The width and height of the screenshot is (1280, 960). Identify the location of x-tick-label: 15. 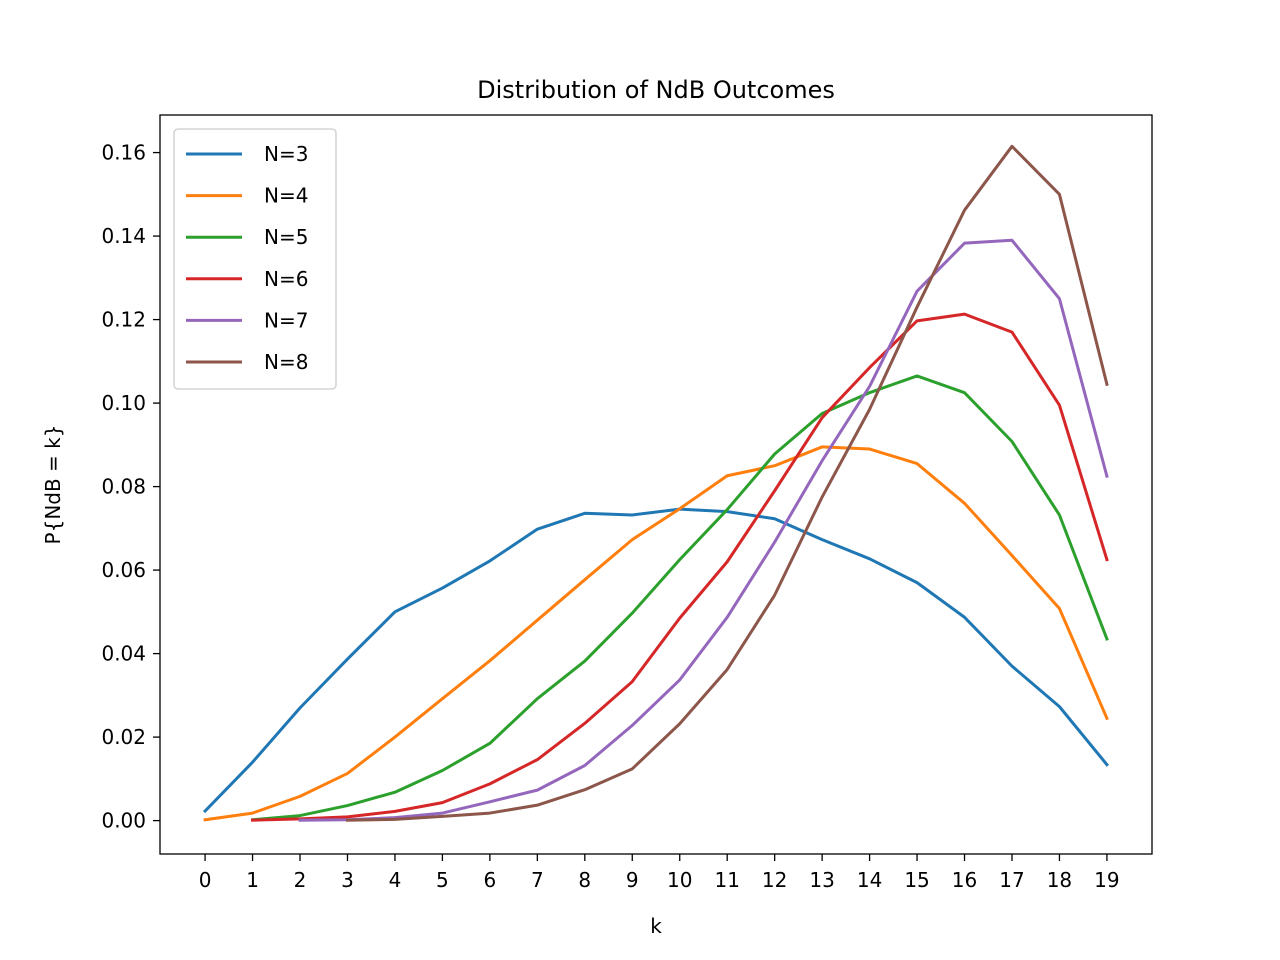
(916, 880).